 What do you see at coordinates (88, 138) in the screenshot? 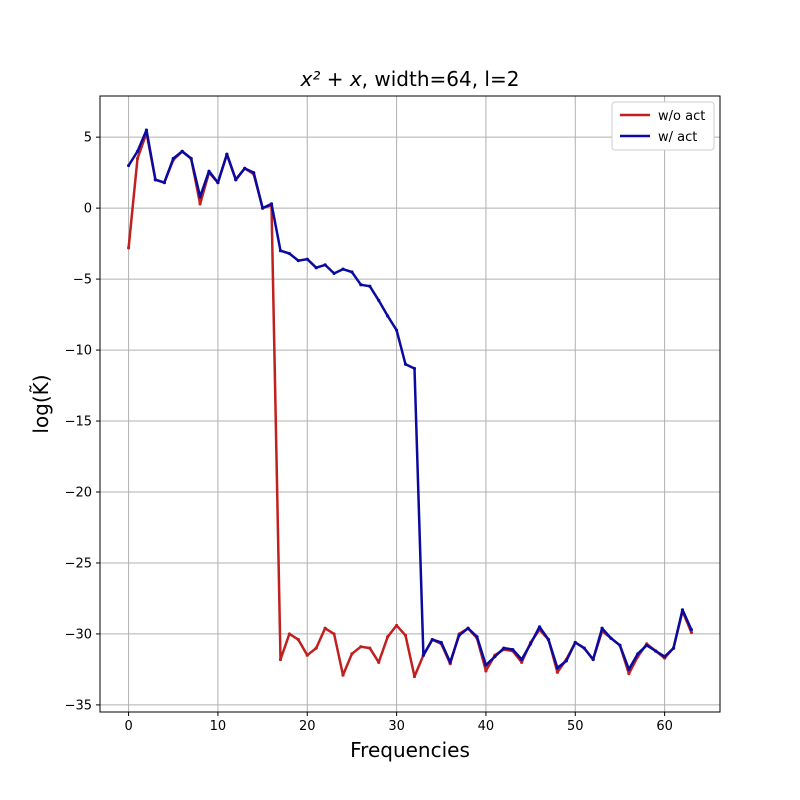
I see `y-tick-label: 5` at bounding box center [88, 138].